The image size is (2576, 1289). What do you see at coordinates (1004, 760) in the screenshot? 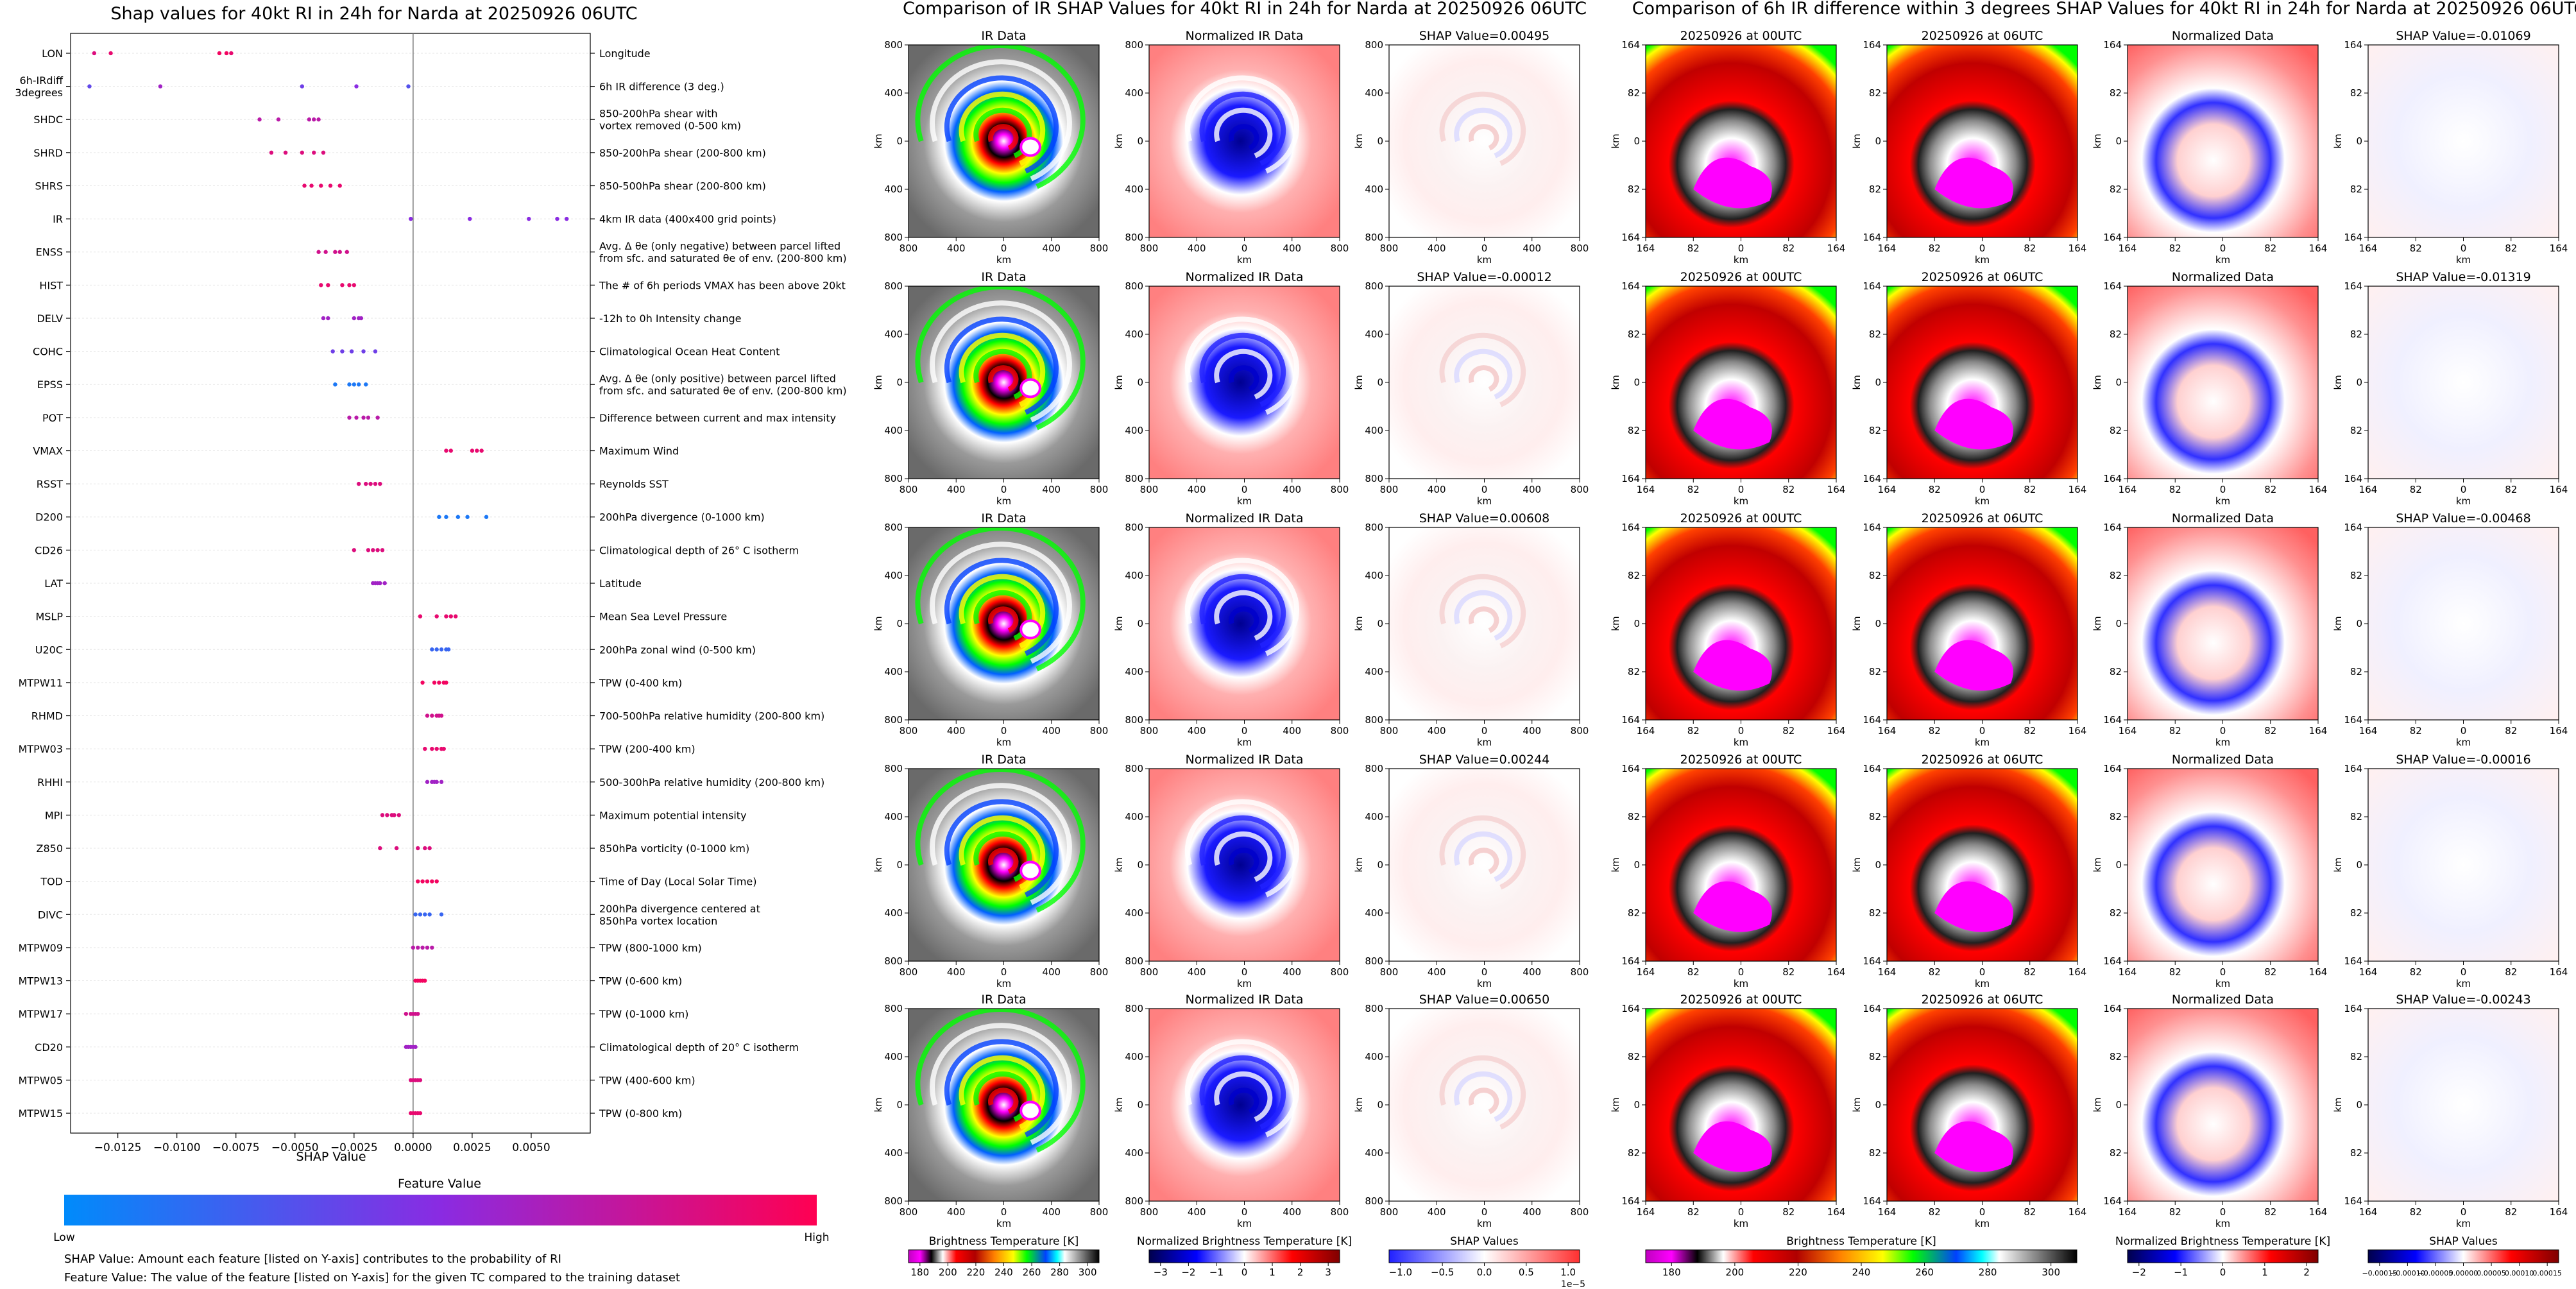
I see `subplot-title: IR Data` at bounding box center [1004, 760].